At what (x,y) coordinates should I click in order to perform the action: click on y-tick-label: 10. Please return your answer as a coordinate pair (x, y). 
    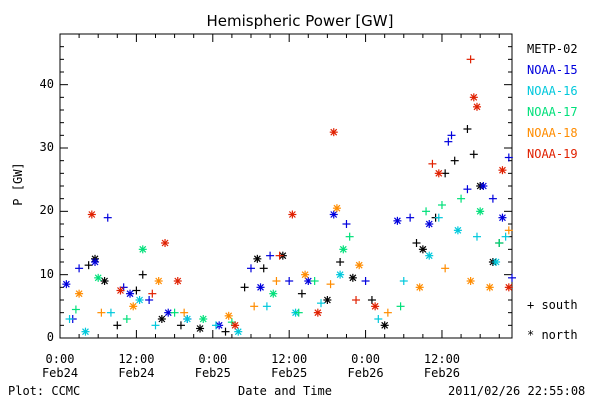
    Looking at the image, I should click on (46, 273).